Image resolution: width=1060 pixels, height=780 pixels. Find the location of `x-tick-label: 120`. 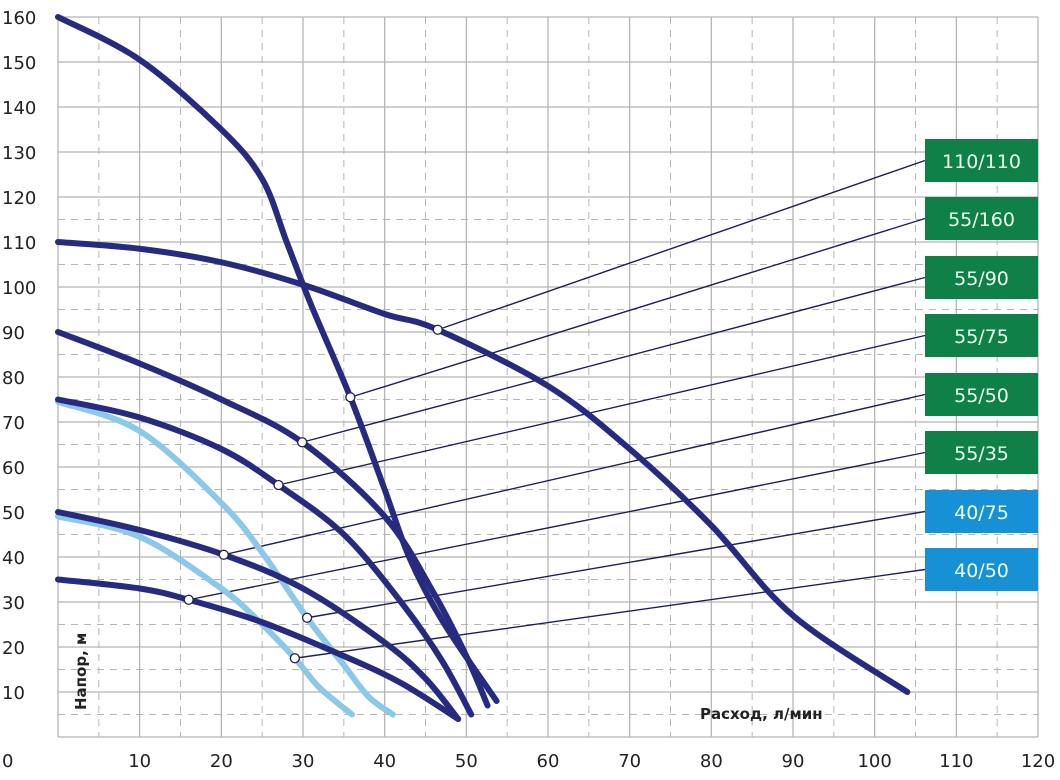

x-tick-label: 120 is located at coordinates (1038, 761).